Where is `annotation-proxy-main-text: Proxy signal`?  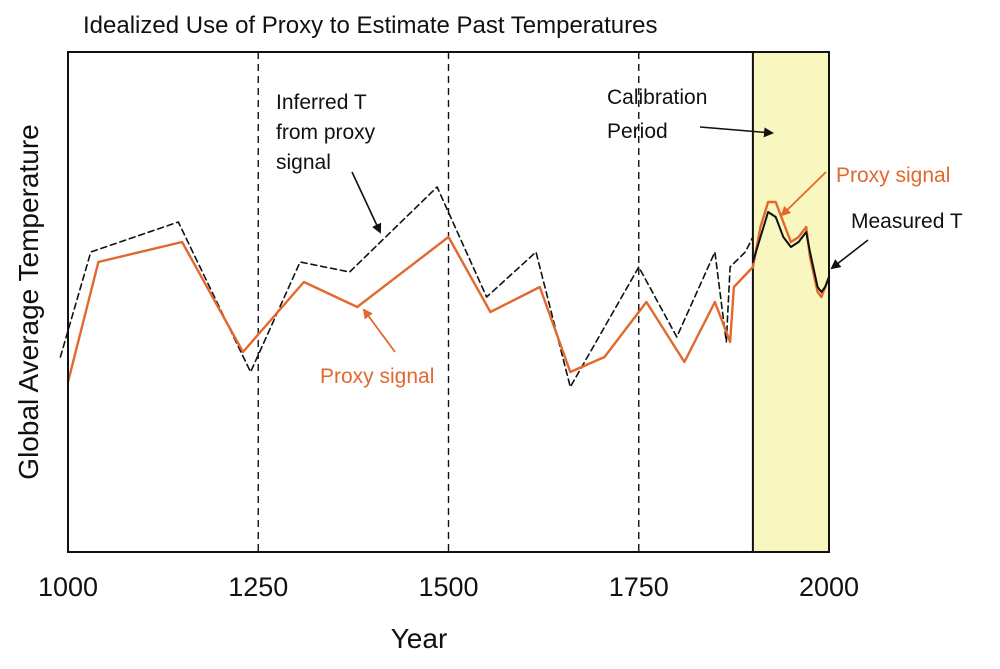 annotation-proxy-main-text: Proxy signal is located at coordinates (377, 376).